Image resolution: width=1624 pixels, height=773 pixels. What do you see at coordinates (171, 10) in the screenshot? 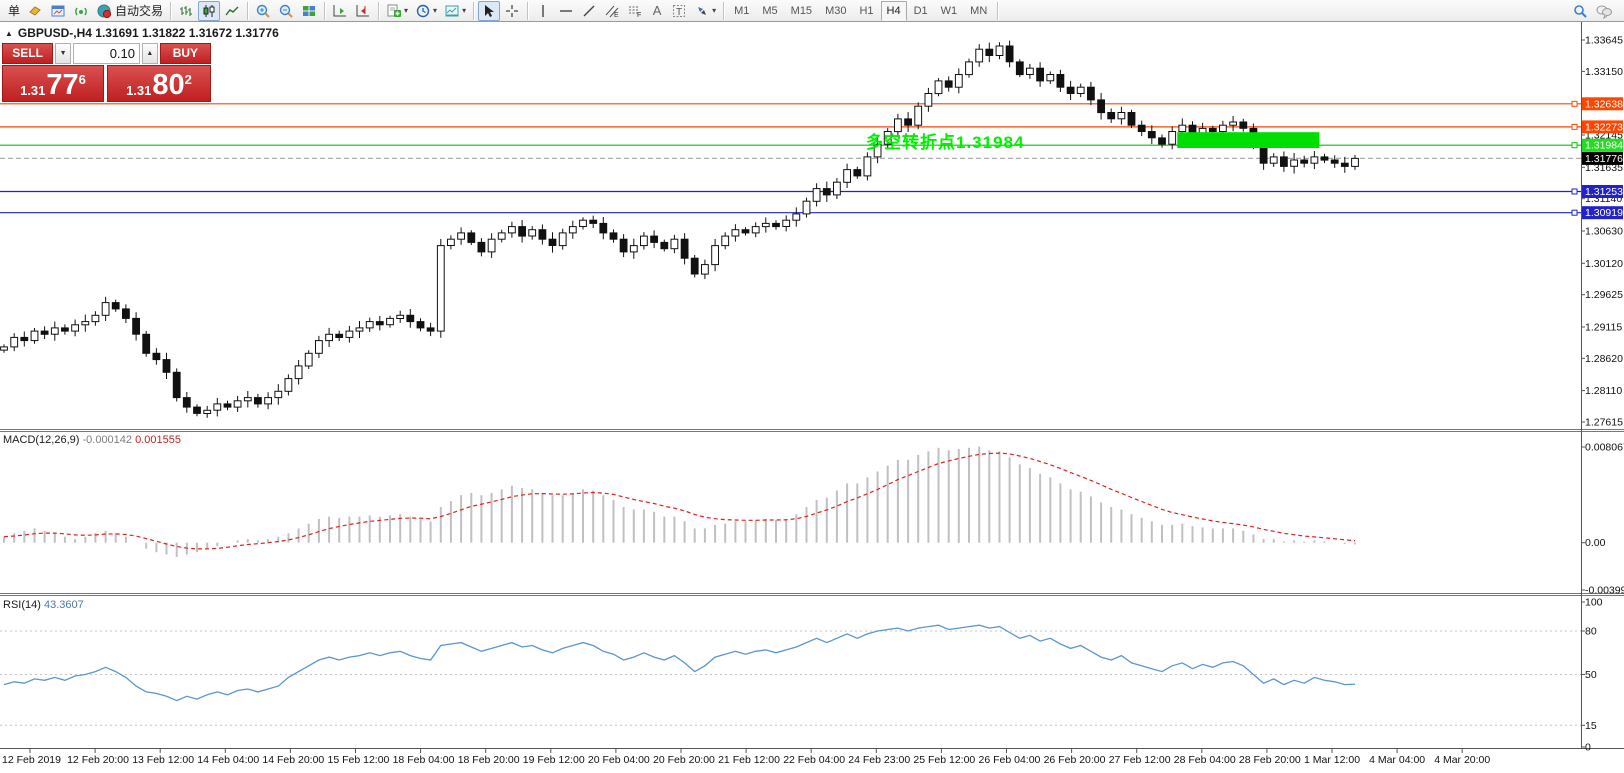
I see `separator` at bounding box center [171, 10].